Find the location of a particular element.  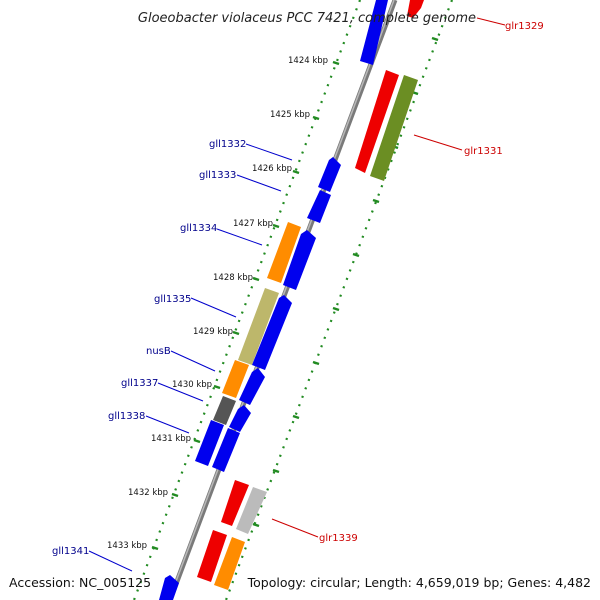

gene-glr1331-olive is located at coordinates (394, 128).